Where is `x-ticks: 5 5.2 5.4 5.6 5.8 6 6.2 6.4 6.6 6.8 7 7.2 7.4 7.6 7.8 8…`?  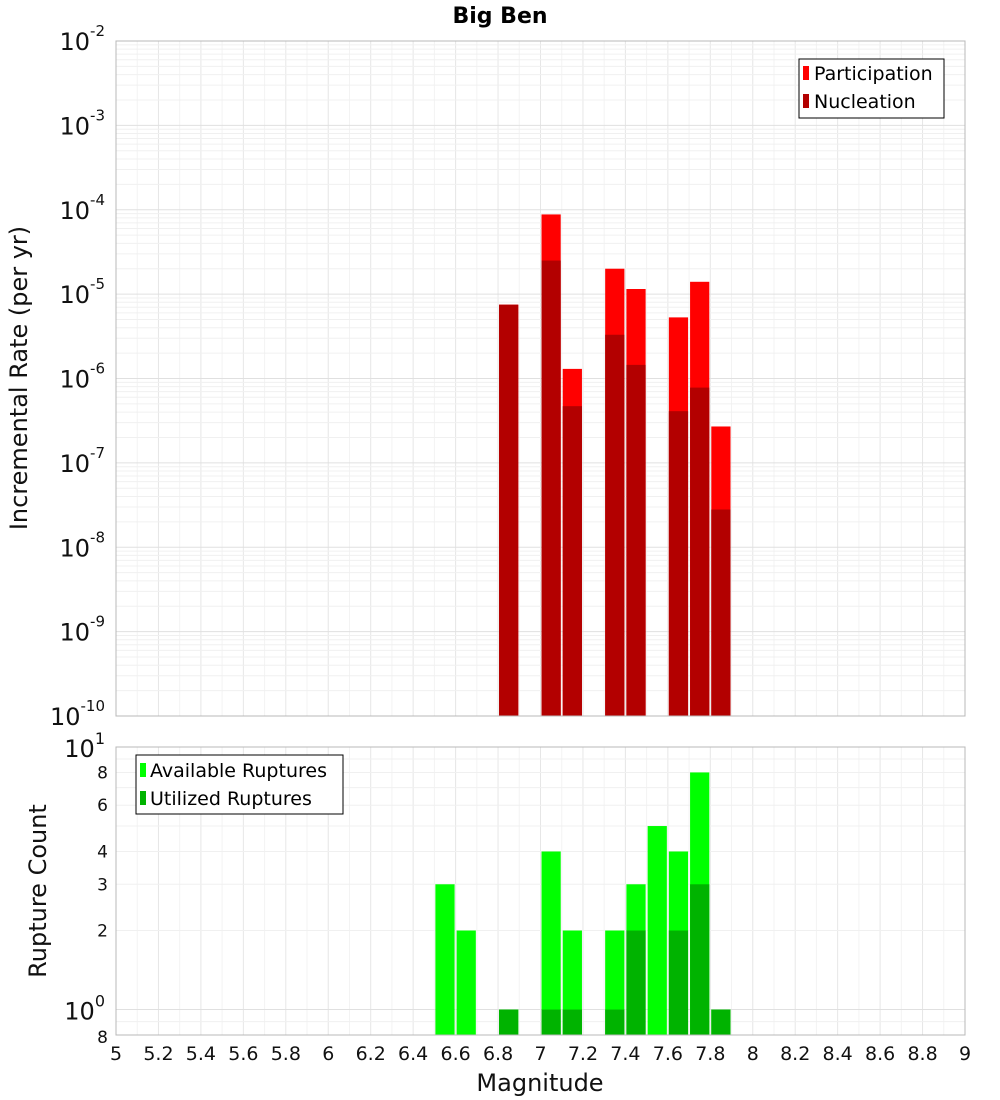 x-ticks: 5 5.2 5.4 5.6 5.8 6 6.2 6.4 6.6 6.8 7 7.2 7.4 7.6 7.8 8… is located at coordinates (540, 1054).